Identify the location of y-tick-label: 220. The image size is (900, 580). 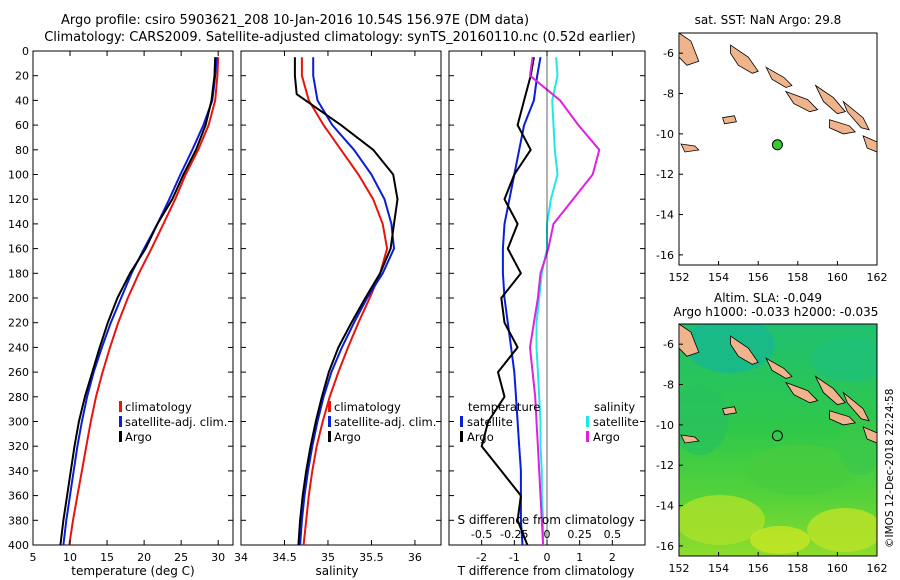
(18, 323).